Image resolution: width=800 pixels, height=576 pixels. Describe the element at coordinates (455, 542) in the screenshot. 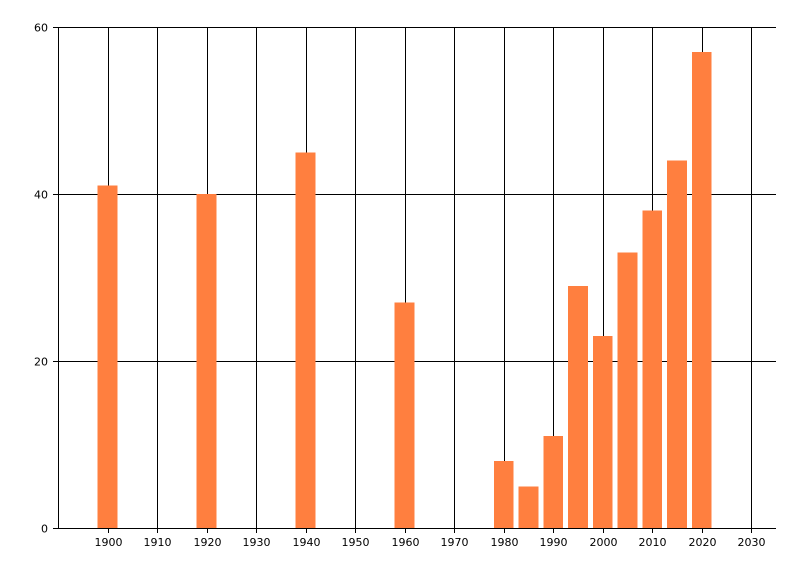

I see `x-tick-label-1970: 1970` at that location.